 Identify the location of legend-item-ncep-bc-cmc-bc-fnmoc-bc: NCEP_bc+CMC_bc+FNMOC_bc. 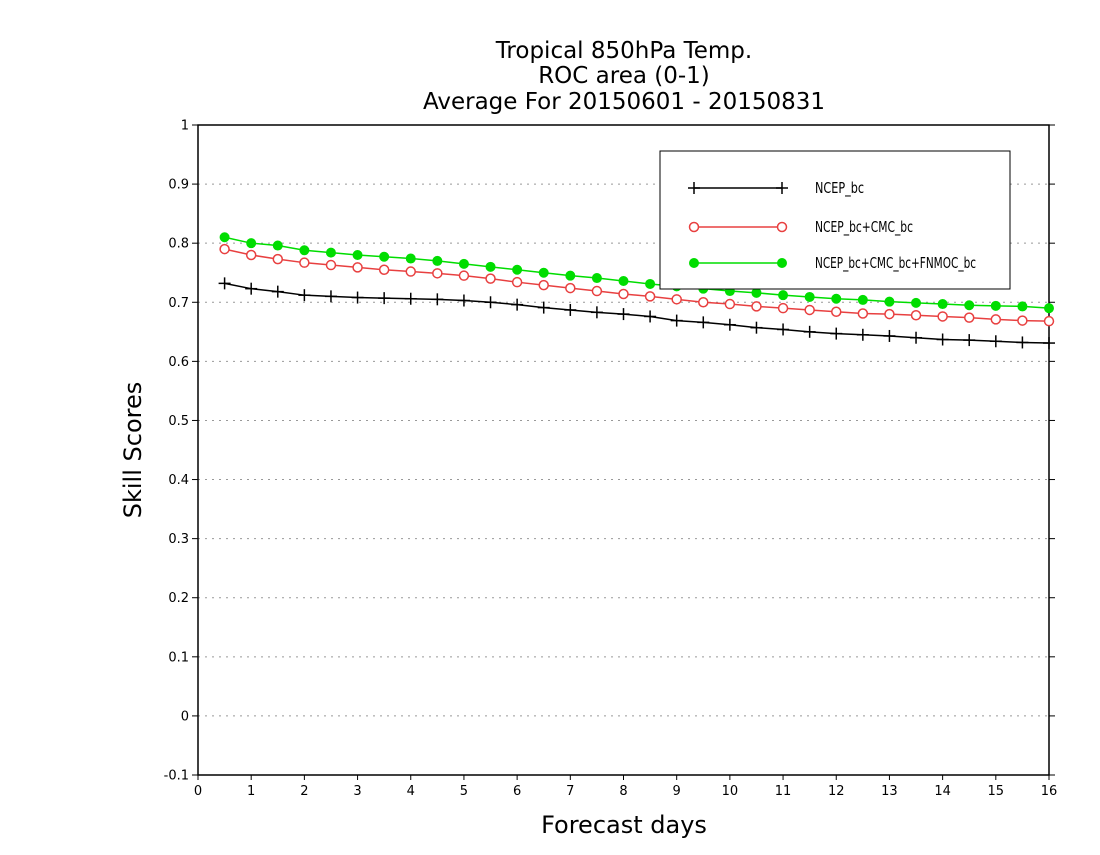
(832, 263).